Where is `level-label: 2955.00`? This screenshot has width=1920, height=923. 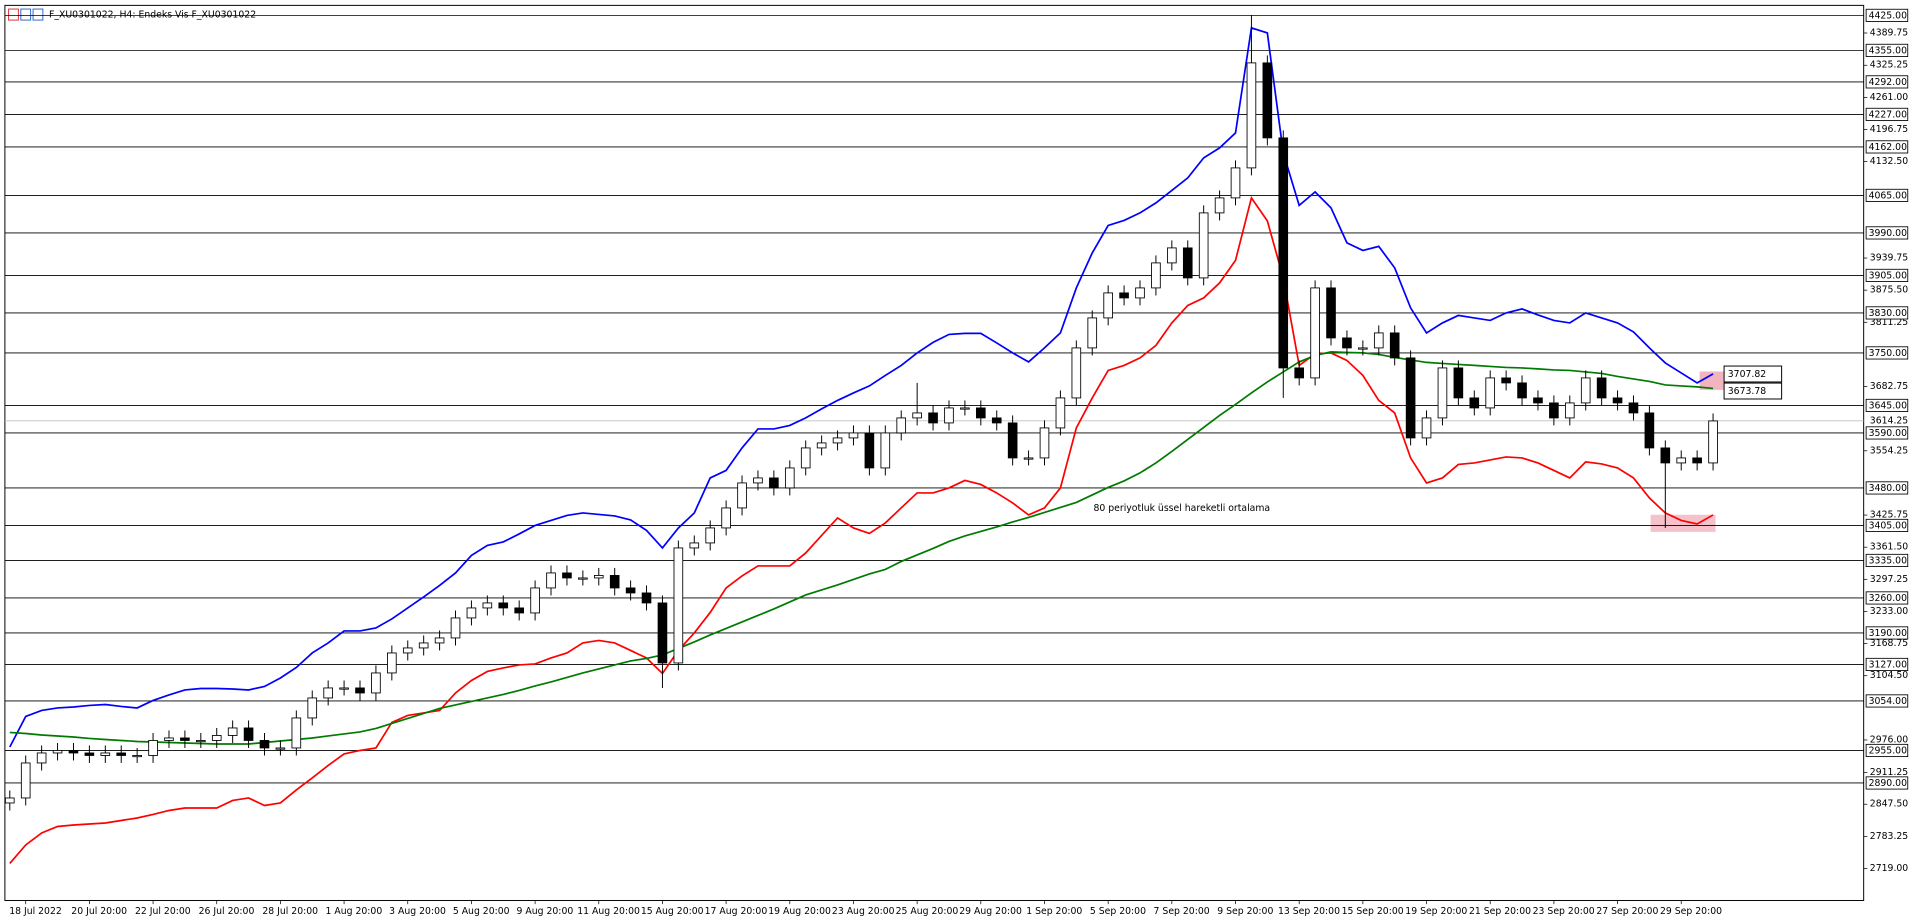 level-label: 2955.00 is located at coordinates (1888, 751).